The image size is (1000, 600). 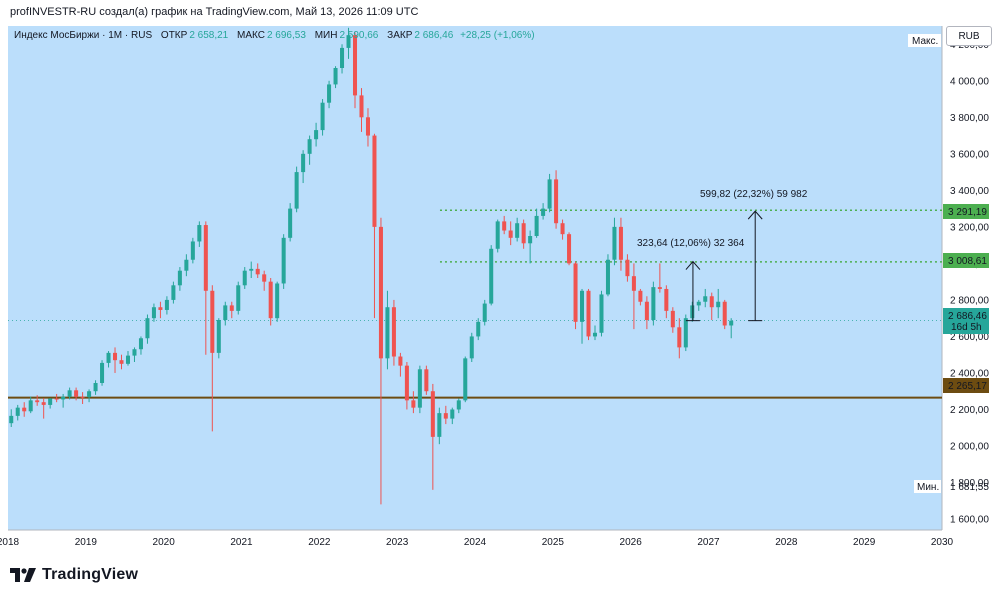 I want to click on tradingview-logo-icon, so click(x=23, y=575).